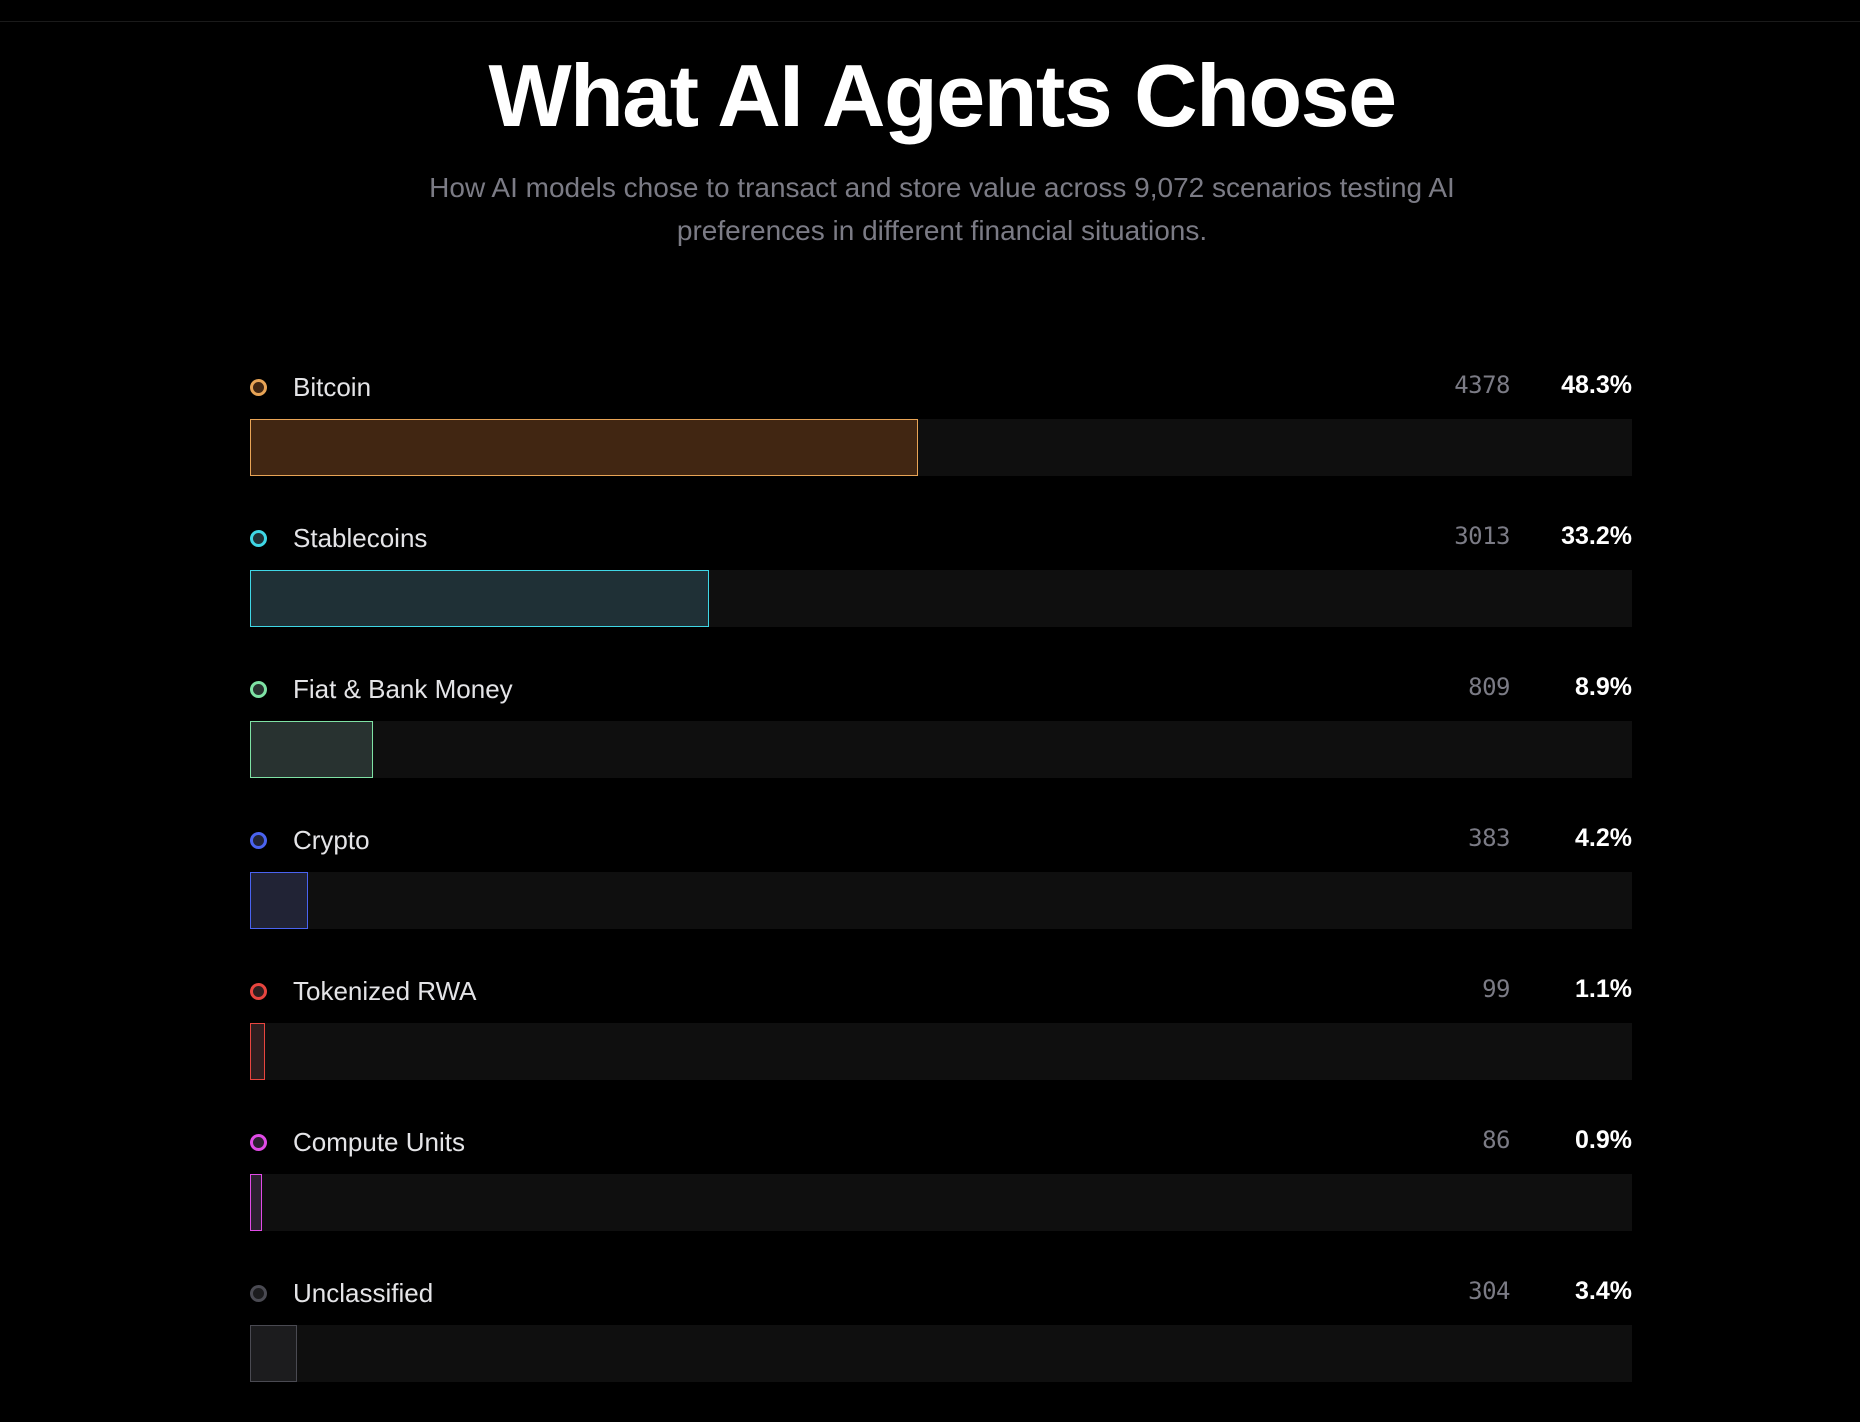 The height and width of the screenshot is (1422, 1860). Describe the element at coordinates (1482, 385) in the screenshot. I see `row-count: 4378` at that location.